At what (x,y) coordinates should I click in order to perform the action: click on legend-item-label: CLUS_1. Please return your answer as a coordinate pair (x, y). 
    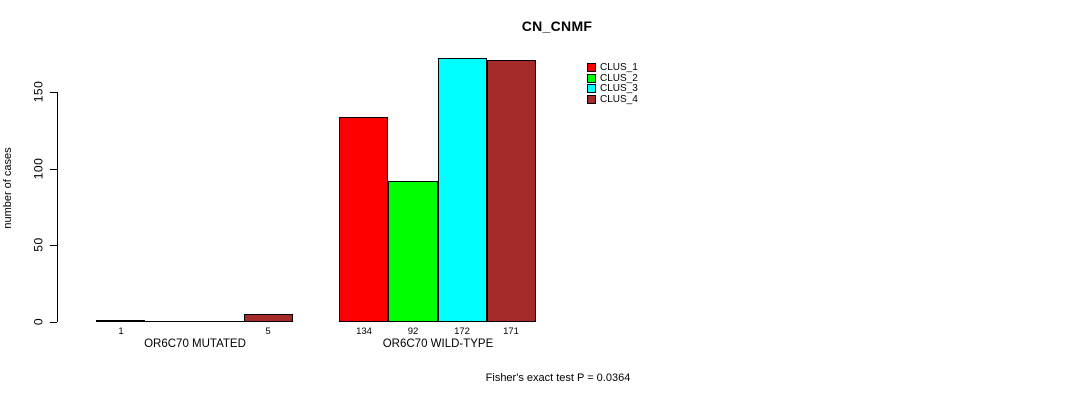
    Looking at the image, I should click on (619, 67).